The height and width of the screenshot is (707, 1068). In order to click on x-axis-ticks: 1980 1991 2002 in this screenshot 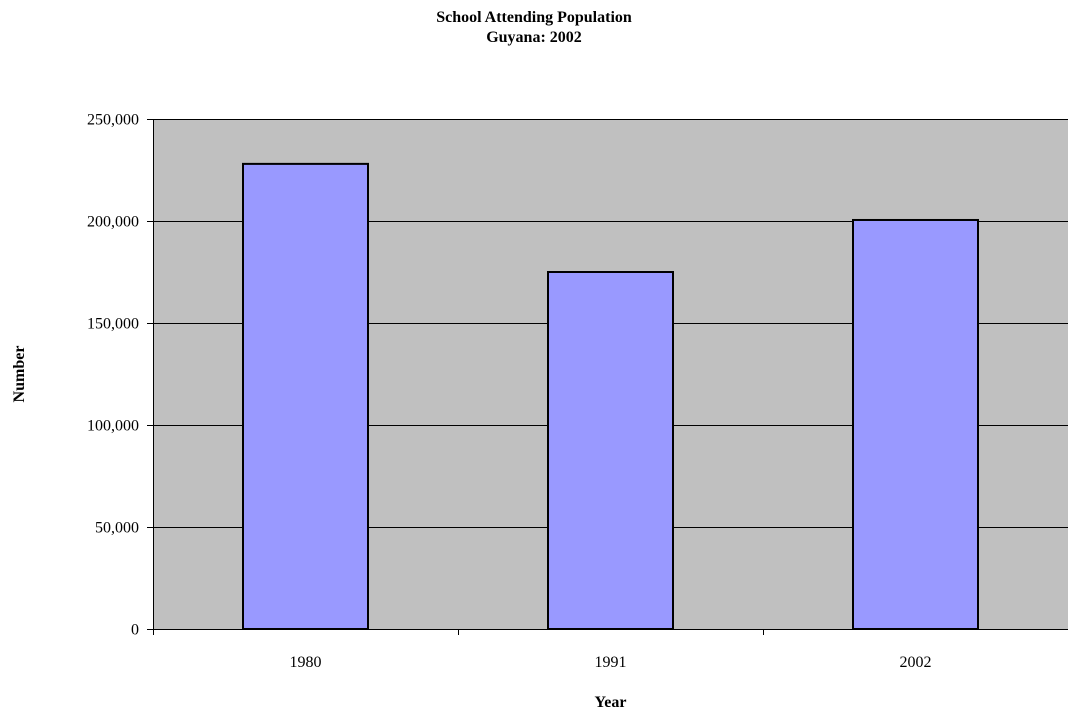, I will do `click(542, 650)`.